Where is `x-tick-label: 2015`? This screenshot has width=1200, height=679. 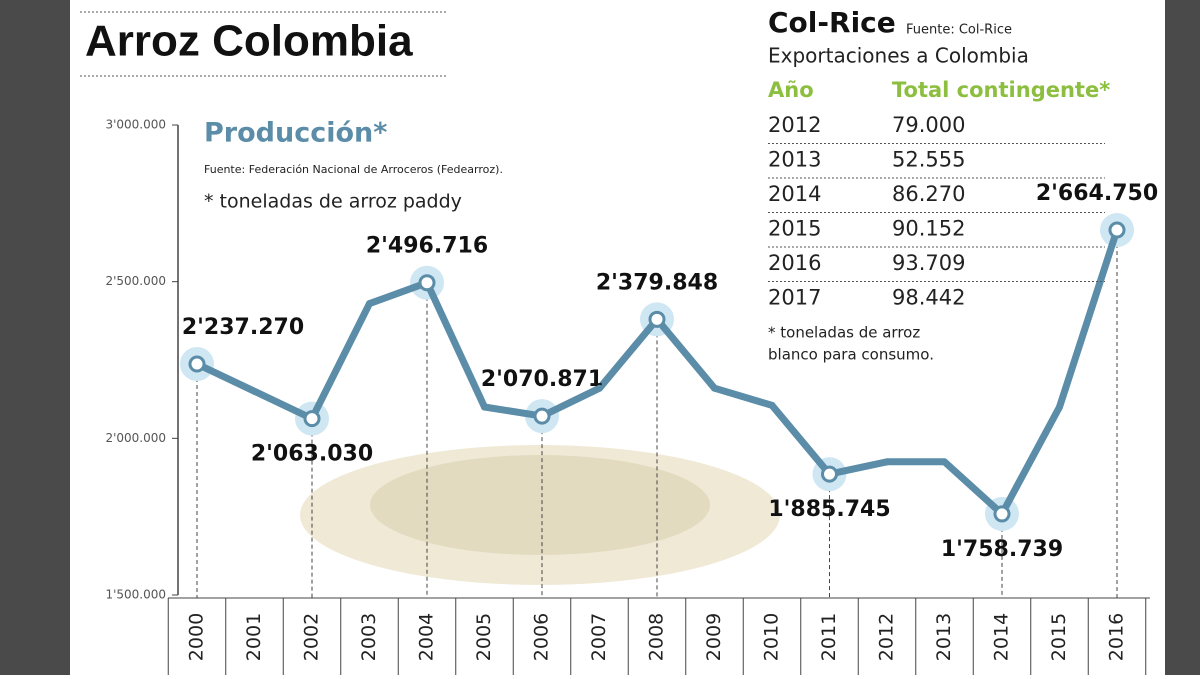
x-tick-label: 2015 is located at coordinates (1059, 637).